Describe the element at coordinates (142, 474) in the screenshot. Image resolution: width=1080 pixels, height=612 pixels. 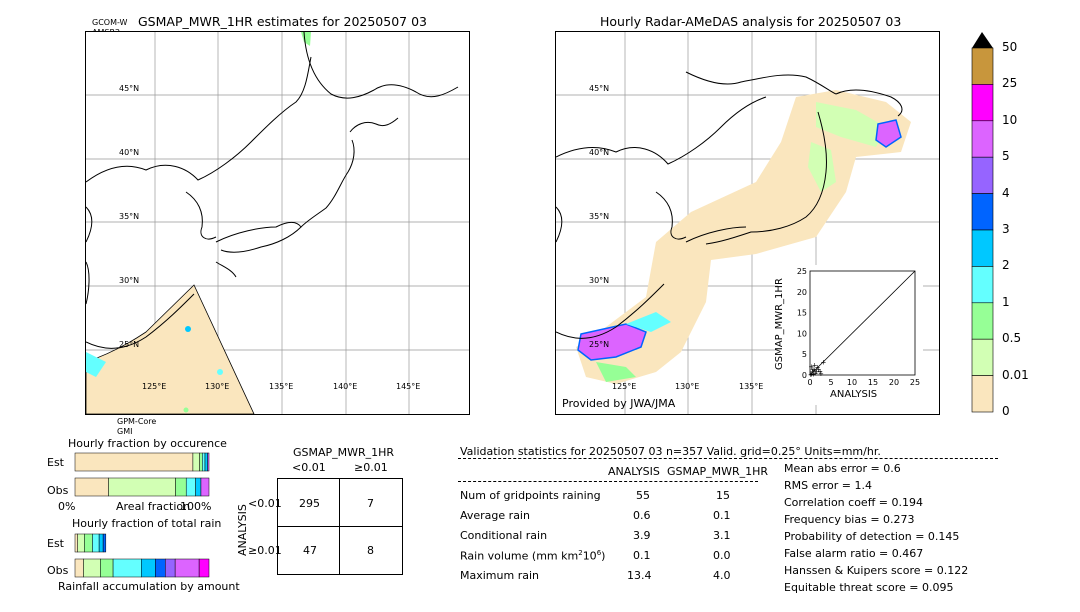
I see `occurrence-chart` at that location.